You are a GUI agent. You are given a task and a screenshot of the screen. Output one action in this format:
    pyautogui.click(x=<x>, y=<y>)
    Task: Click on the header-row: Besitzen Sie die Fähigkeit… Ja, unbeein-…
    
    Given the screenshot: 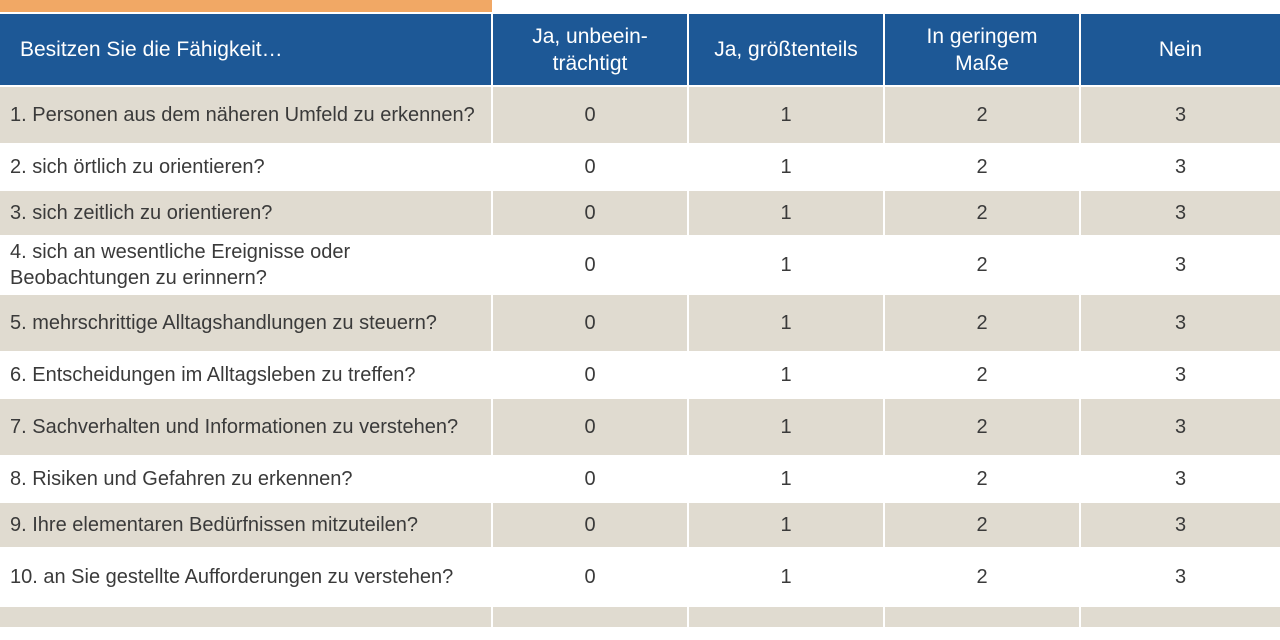 What is the action you would take?
    pyautogui.click(x=640, y=49)
    